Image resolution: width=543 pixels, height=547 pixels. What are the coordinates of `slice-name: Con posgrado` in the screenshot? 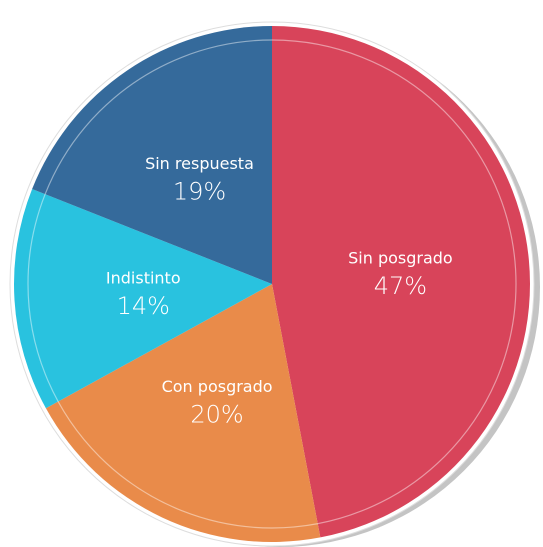 It's located at (217, 386).